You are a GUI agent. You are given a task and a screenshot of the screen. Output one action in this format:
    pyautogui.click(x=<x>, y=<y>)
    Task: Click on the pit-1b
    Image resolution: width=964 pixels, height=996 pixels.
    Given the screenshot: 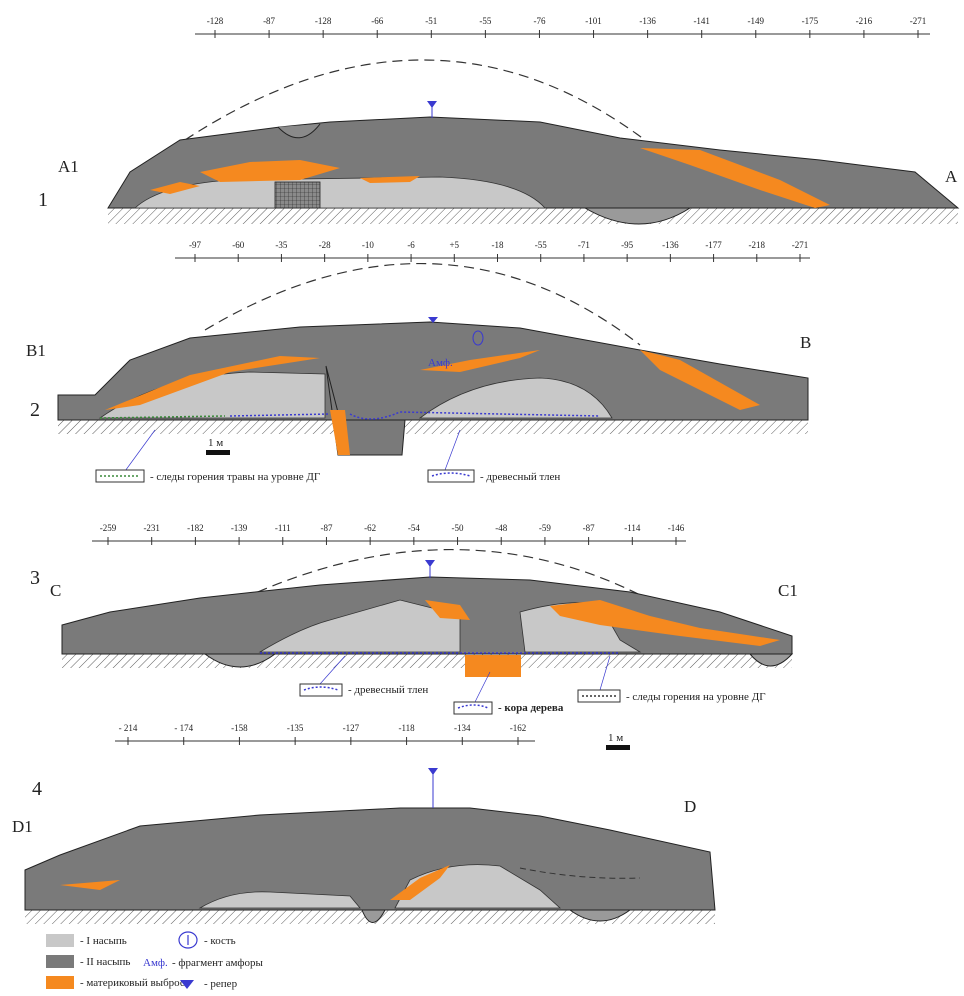 What is the action you would take?
    pyautogui.click(x=637, y=216)
    